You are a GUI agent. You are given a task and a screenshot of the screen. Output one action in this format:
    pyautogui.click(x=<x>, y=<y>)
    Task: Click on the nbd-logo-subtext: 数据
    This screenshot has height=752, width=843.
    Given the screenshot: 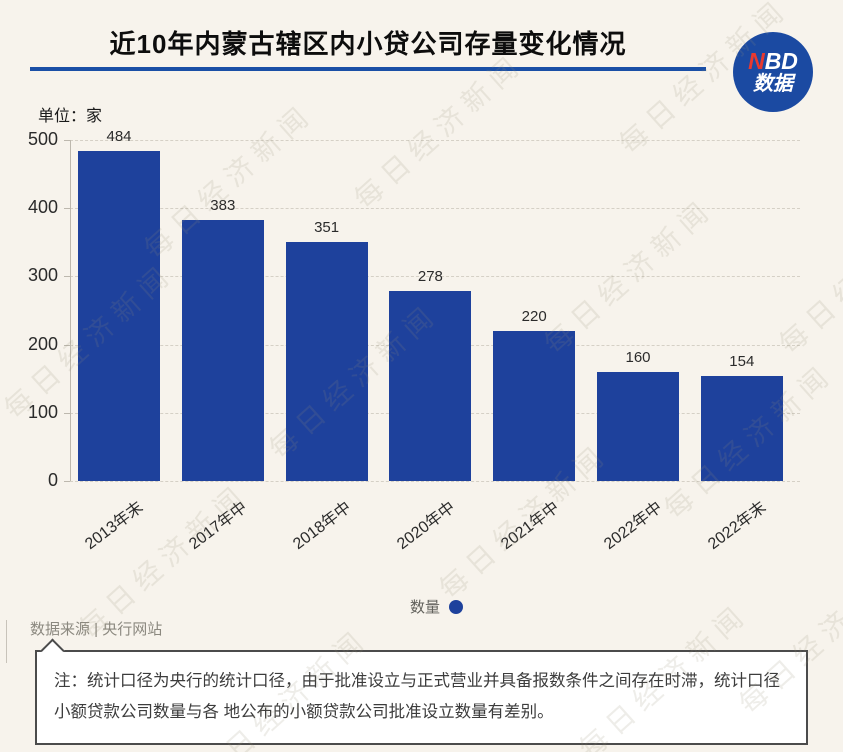 What is the action you would take?
    pyautogui.click(x=773, y=83)
    